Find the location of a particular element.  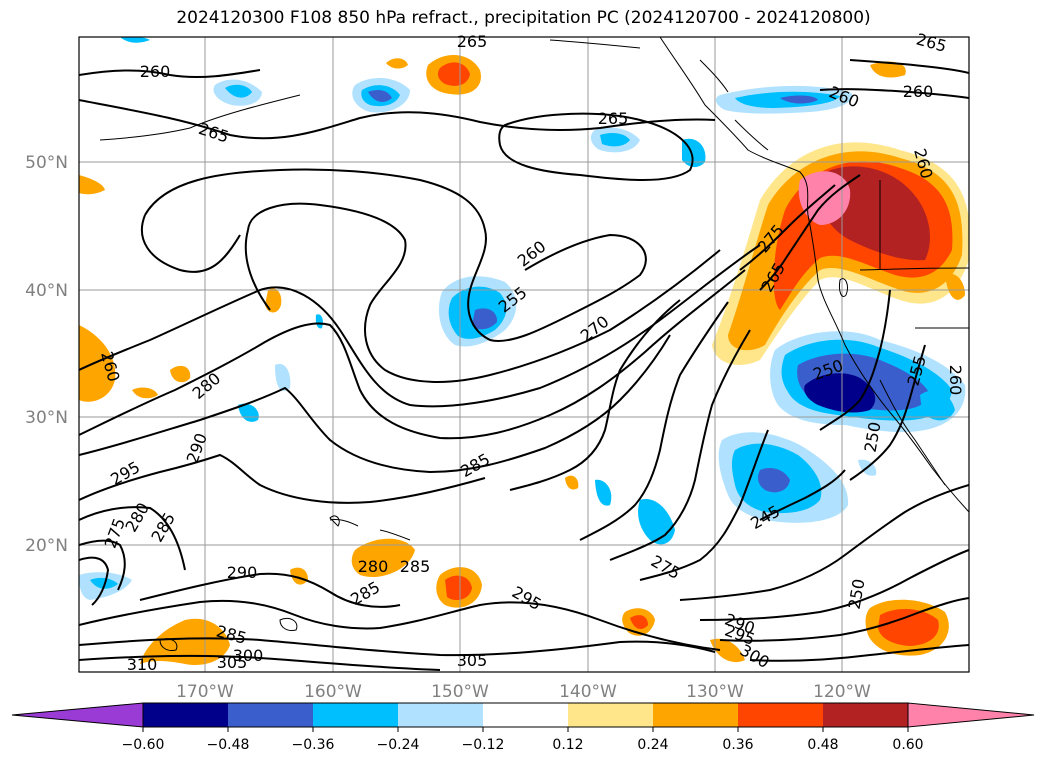

lat-label-40n: 40°N is located at coordinates (46, 291).